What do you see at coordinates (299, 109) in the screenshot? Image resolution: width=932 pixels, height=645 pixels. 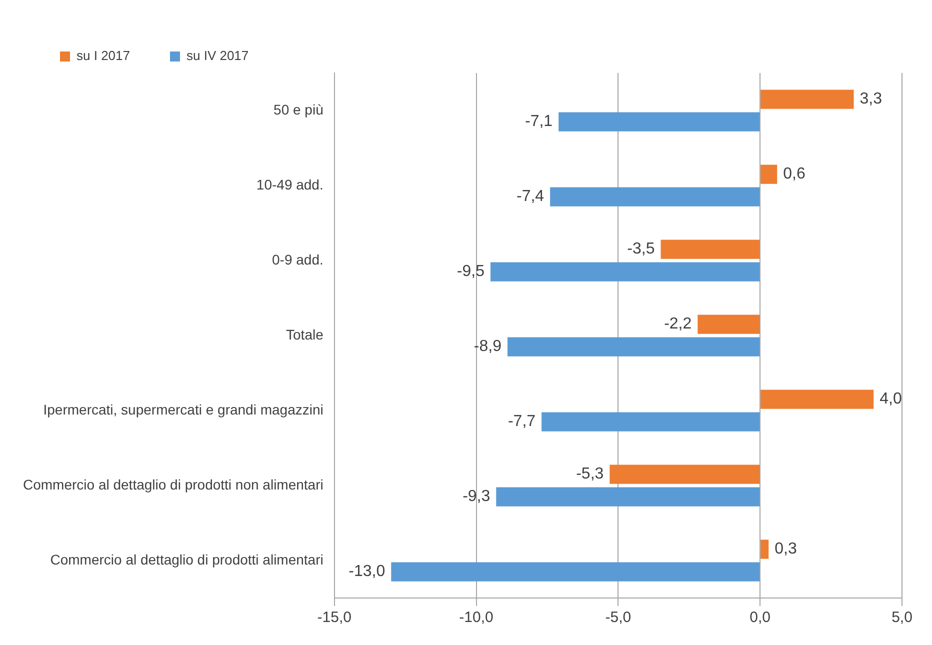 I see `y-tick-label: 50 e più` at bounding box center [299, 109].